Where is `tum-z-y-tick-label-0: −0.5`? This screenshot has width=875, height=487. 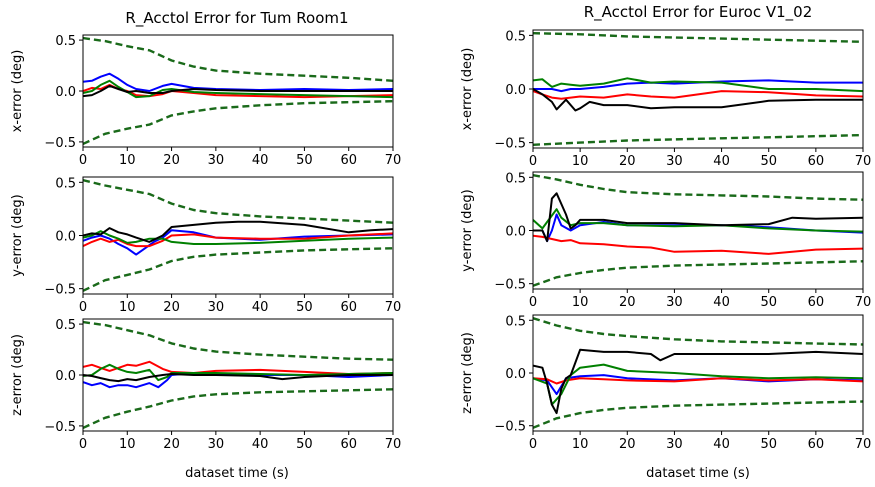 tum-z-y-tick-label-0: −0.5 is located at coordinates (60, 427).